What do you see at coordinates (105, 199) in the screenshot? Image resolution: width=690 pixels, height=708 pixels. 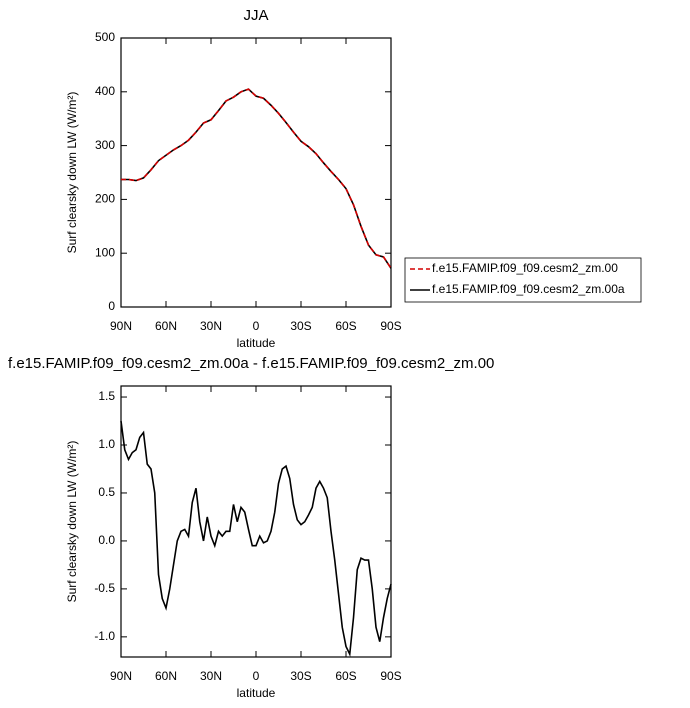 I see `y-tick-label: 200` at bounding box center [105, 199].